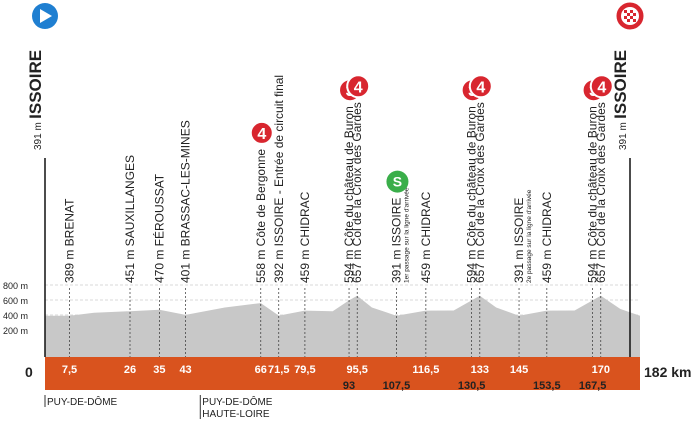 The width and height of the screenshot is (694, 425). I want to click on km-label: 95,5, so click(357, 370).